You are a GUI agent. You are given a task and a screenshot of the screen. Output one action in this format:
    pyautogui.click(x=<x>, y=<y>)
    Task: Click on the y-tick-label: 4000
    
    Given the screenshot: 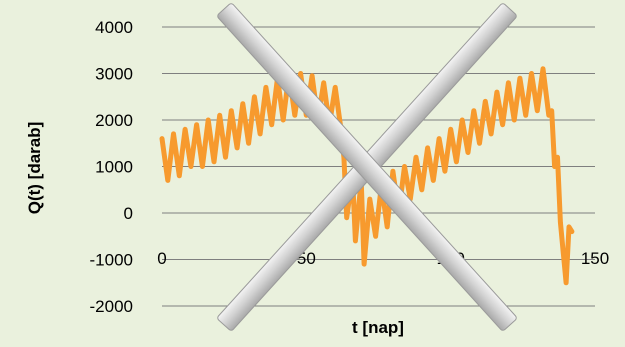 What is the action you would take?
    pyautogui.click(x=114, y=27)
    